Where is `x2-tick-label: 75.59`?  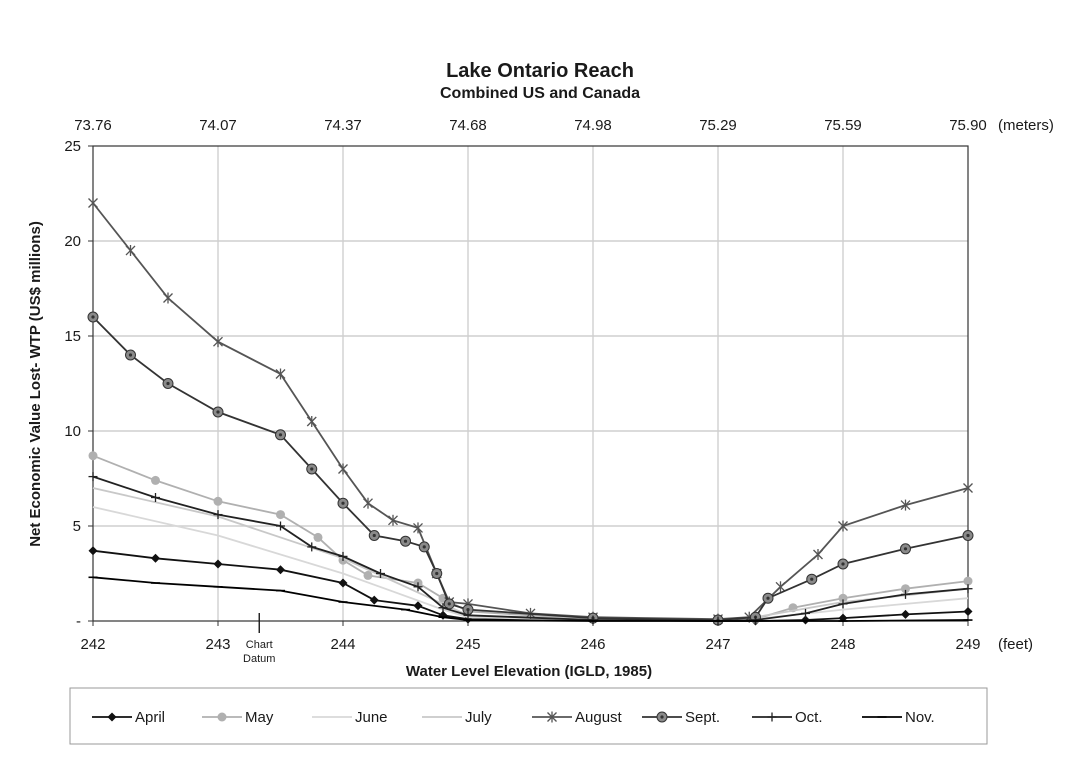
x2-tick-label: 75.59 is located at coordinates (843, 125).